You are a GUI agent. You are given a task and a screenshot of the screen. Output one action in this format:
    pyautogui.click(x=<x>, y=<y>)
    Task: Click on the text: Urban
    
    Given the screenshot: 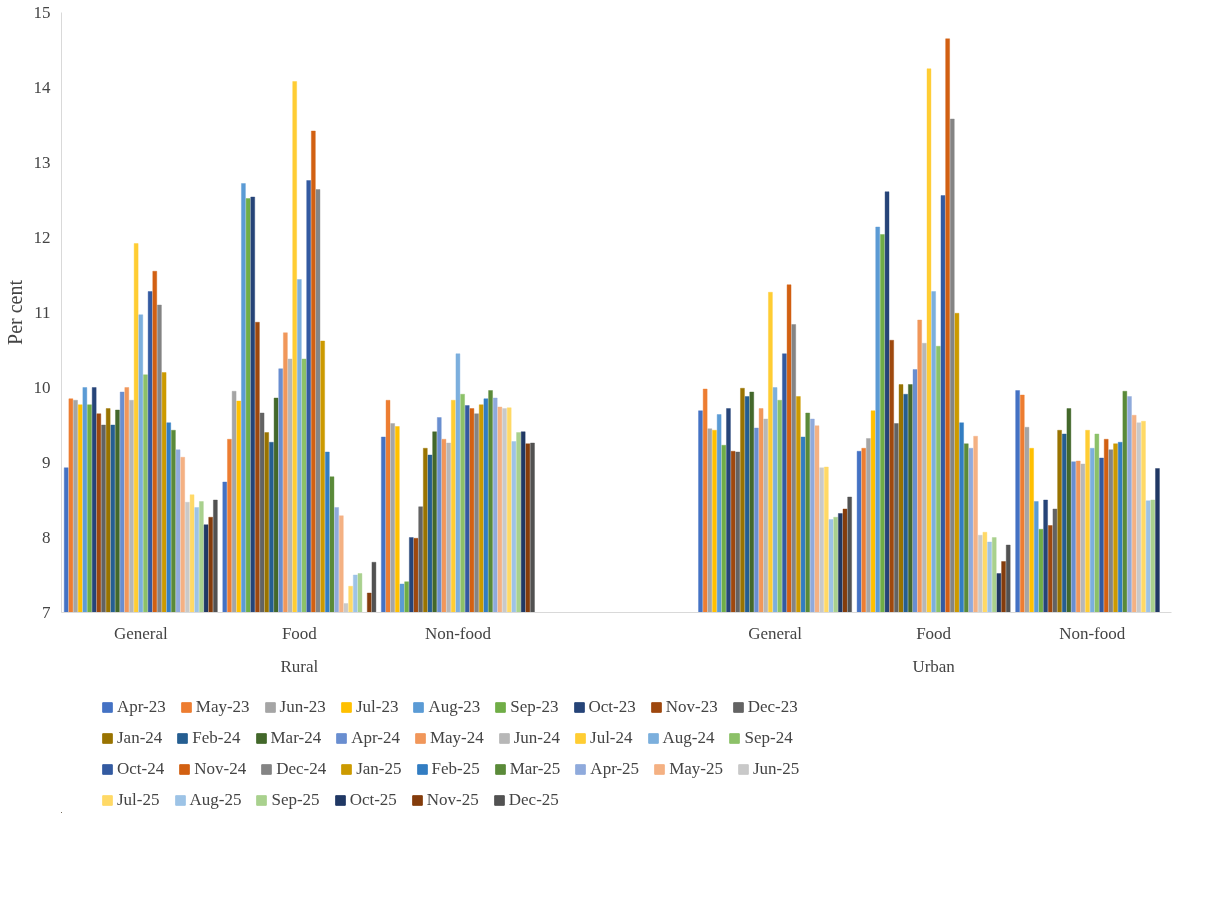 What is the action you would take?
    pyautogui.click(x=934, y=666)
    